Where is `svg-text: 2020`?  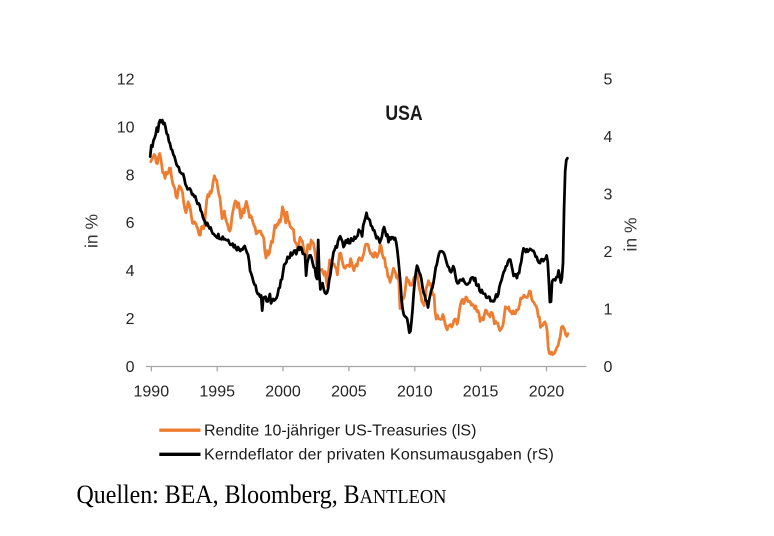
svg-text: 2020 is located at coordinates (547, 392).